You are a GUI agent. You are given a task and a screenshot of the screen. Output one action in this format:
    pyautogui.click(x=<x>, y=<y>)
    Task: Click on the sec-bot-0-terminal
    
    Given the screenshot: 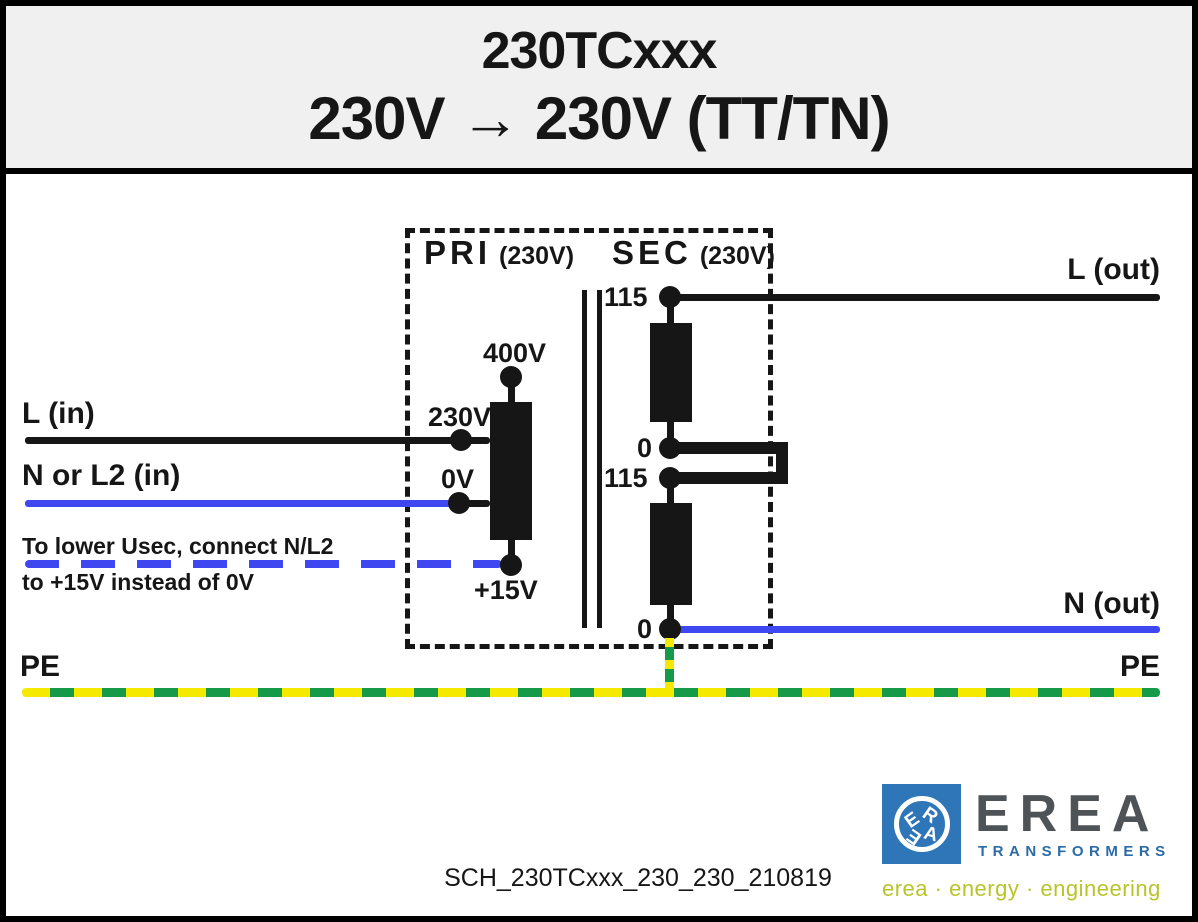 What is the action you would take?
    pyautogui.click(x=670, y=629)
    